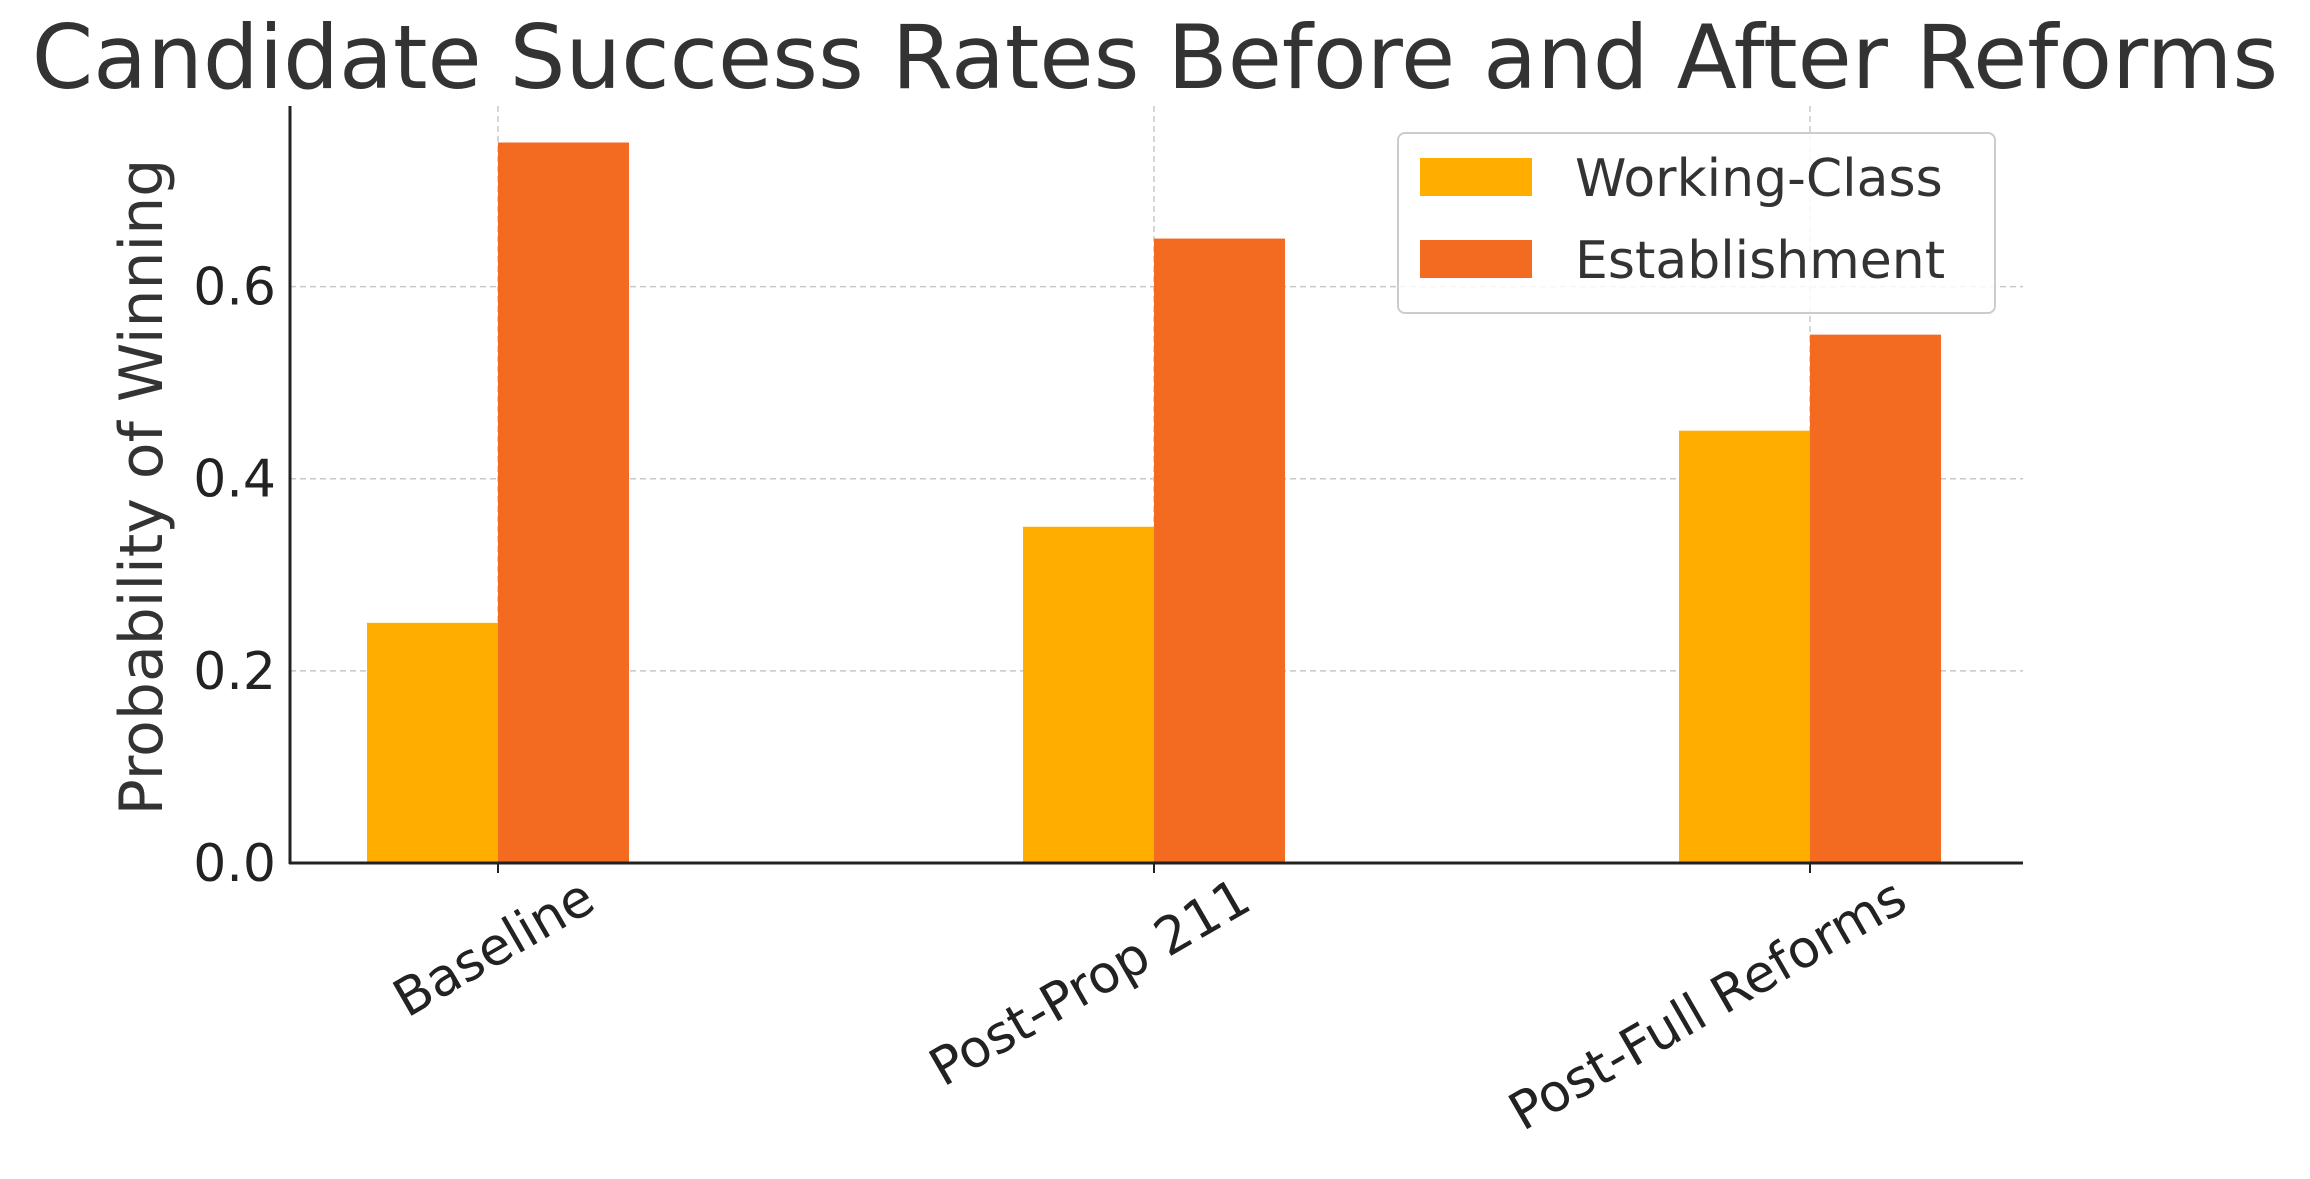 Image resolution: width=2310 pixels, height=1179 pixels. Describe the element at coordinates (1476, 259) in the screenshot. I see `legend-swatch-establishment` at that location.